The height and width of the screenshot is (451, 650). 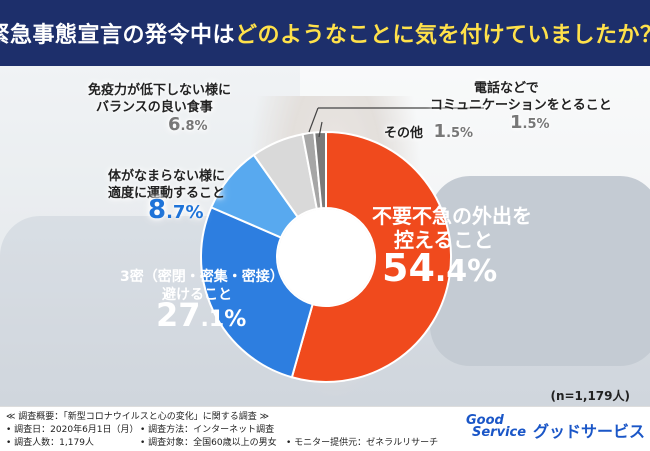 I want to click on leader-line-communication, so click(x=313, y=120).